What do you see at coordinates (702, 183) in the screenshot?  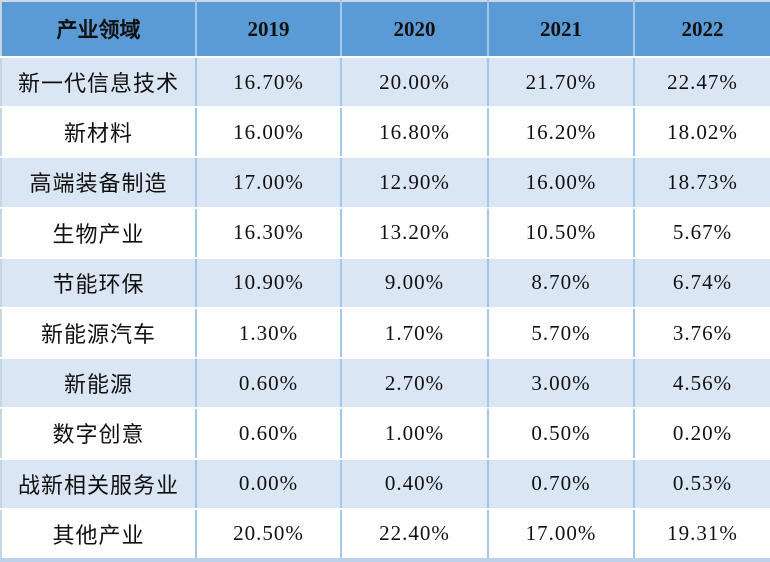 I see `value-cell: 18.73%` at bounding box center [702, 183].